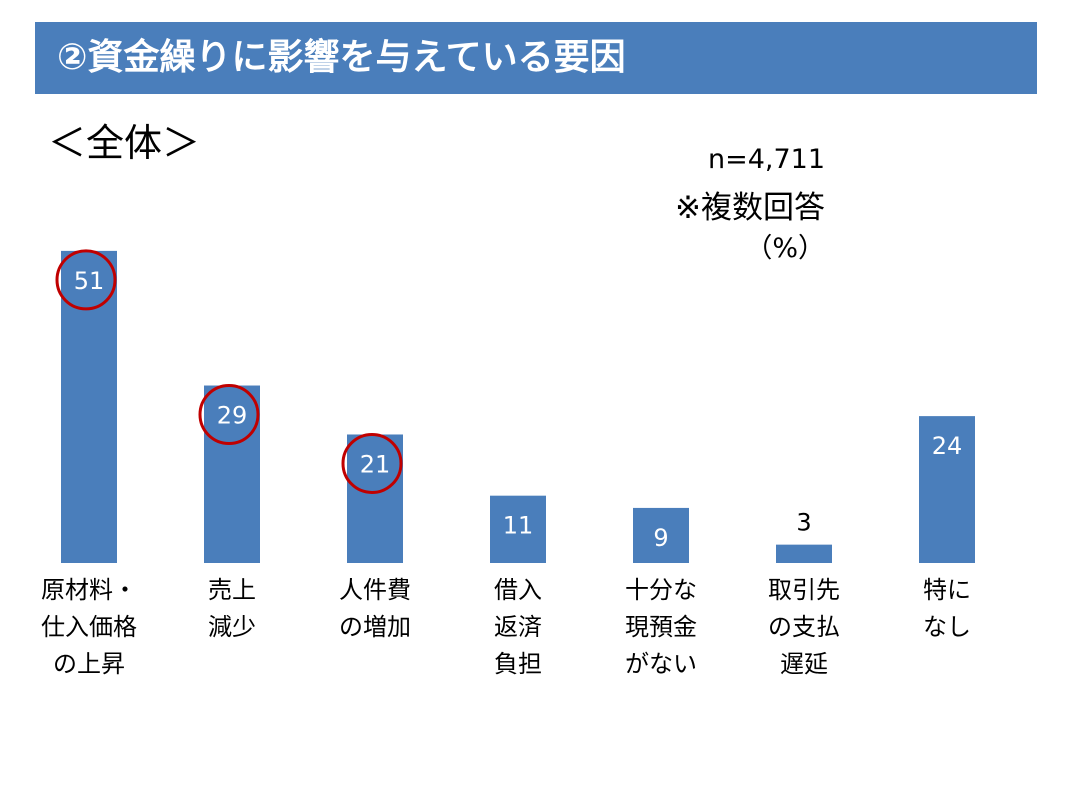 The width and height of the screenshot is (1071, 794). I want to click on category-label: 人件費, so click(375, 590).